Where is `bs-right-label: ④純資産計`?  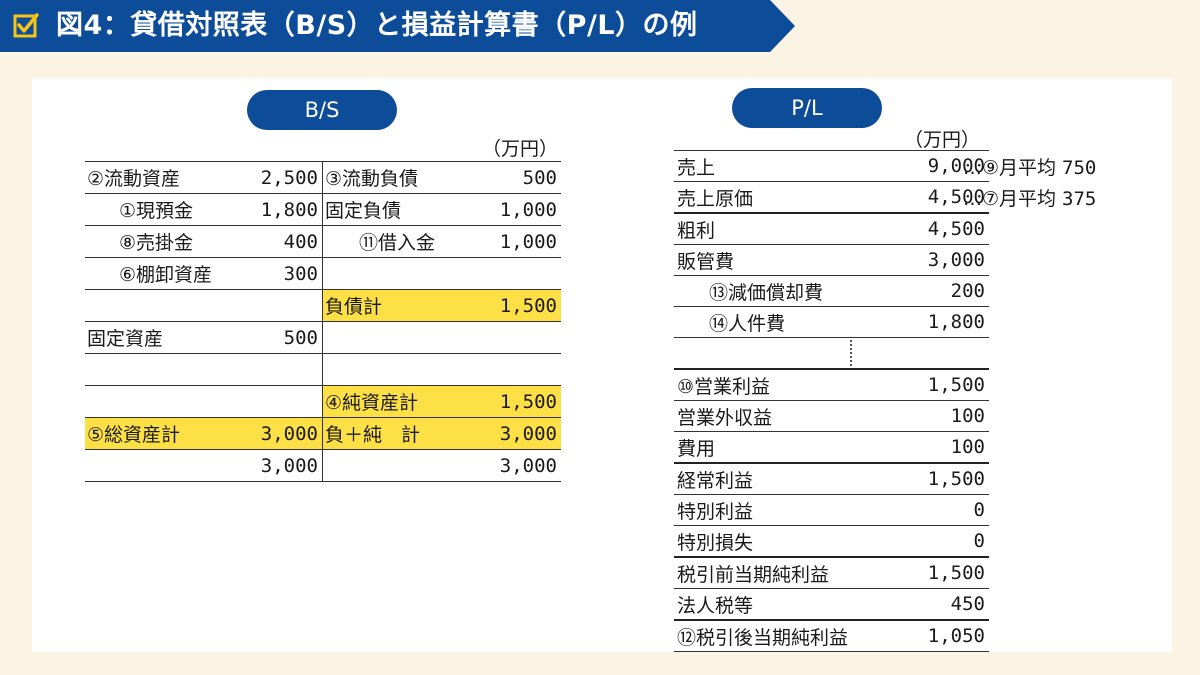
bs-right-label: ④純資産計 is located at coordinates (372, 403).